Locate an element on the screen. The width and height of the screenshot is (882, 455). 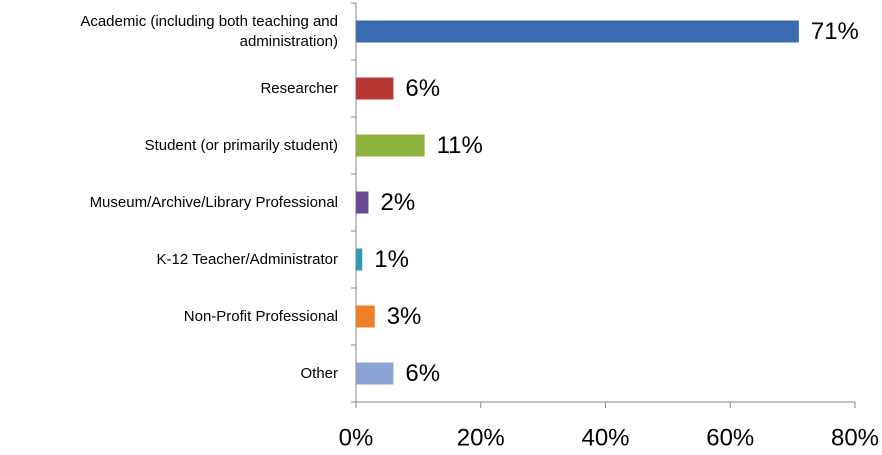
value-label: 3% is located at coordinates (404, 316).